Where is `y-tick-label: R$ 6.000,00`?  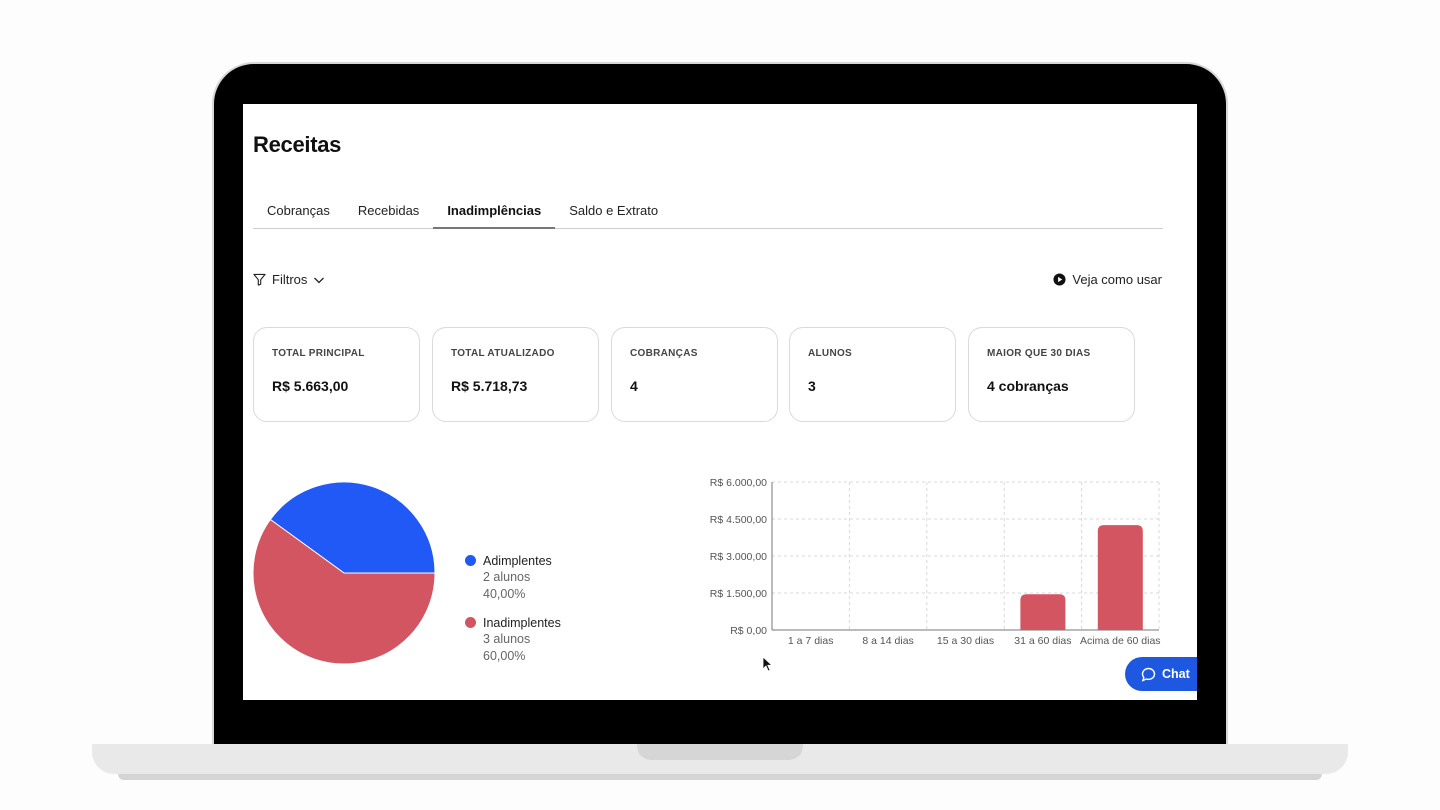
y-tick-label: R$ 6.000,00 is located at coordinates (738, 483).